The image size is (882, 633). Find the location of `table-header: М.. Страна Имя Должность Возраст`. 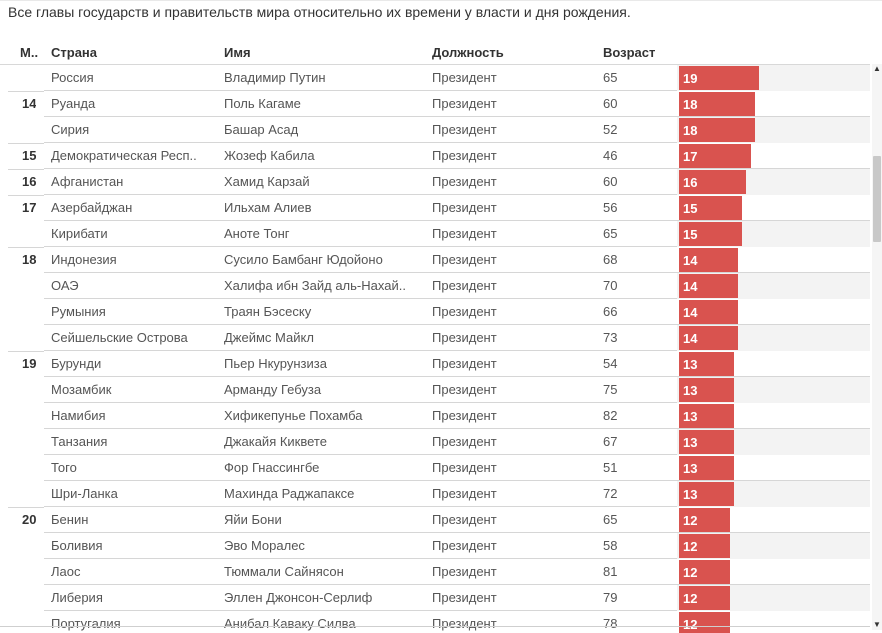

table-header: М.. Страна Имя Должность Возраст is located at coordinates (435, 52).